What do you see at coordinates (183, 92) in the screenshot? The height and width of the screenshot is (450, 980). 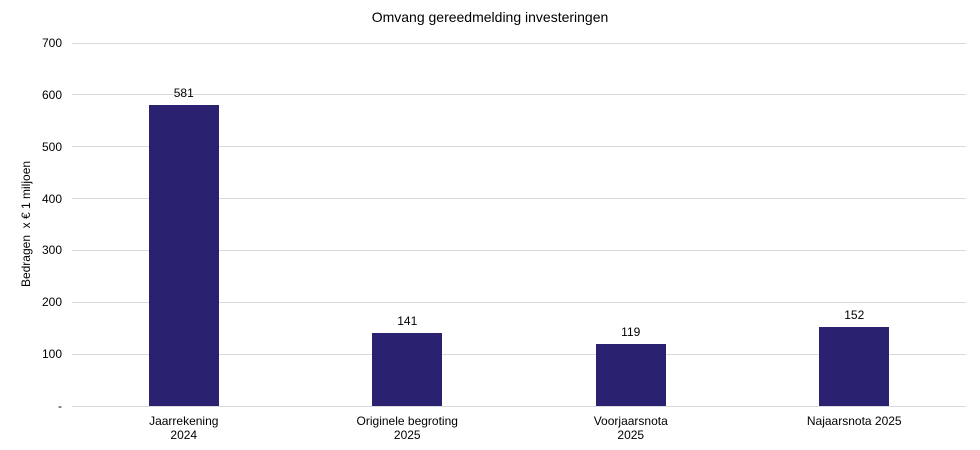 I see `bar-value-label: 581` at bounding box center [183, 92].